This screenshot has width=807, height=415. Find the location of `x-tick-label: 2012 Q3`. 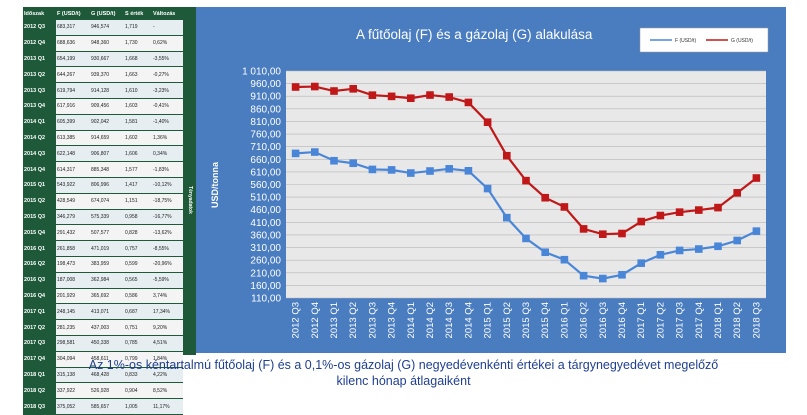

x-tick-label: 2012 Q3 is located at coordinates (296, 320).